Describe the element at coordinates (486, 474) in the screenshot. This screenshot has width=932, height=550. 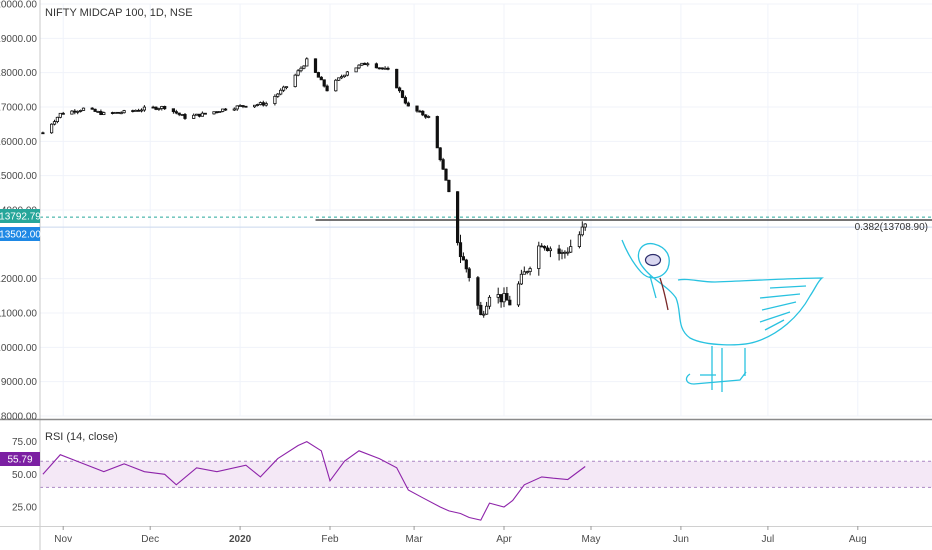
I see `rsi-band` at that location.